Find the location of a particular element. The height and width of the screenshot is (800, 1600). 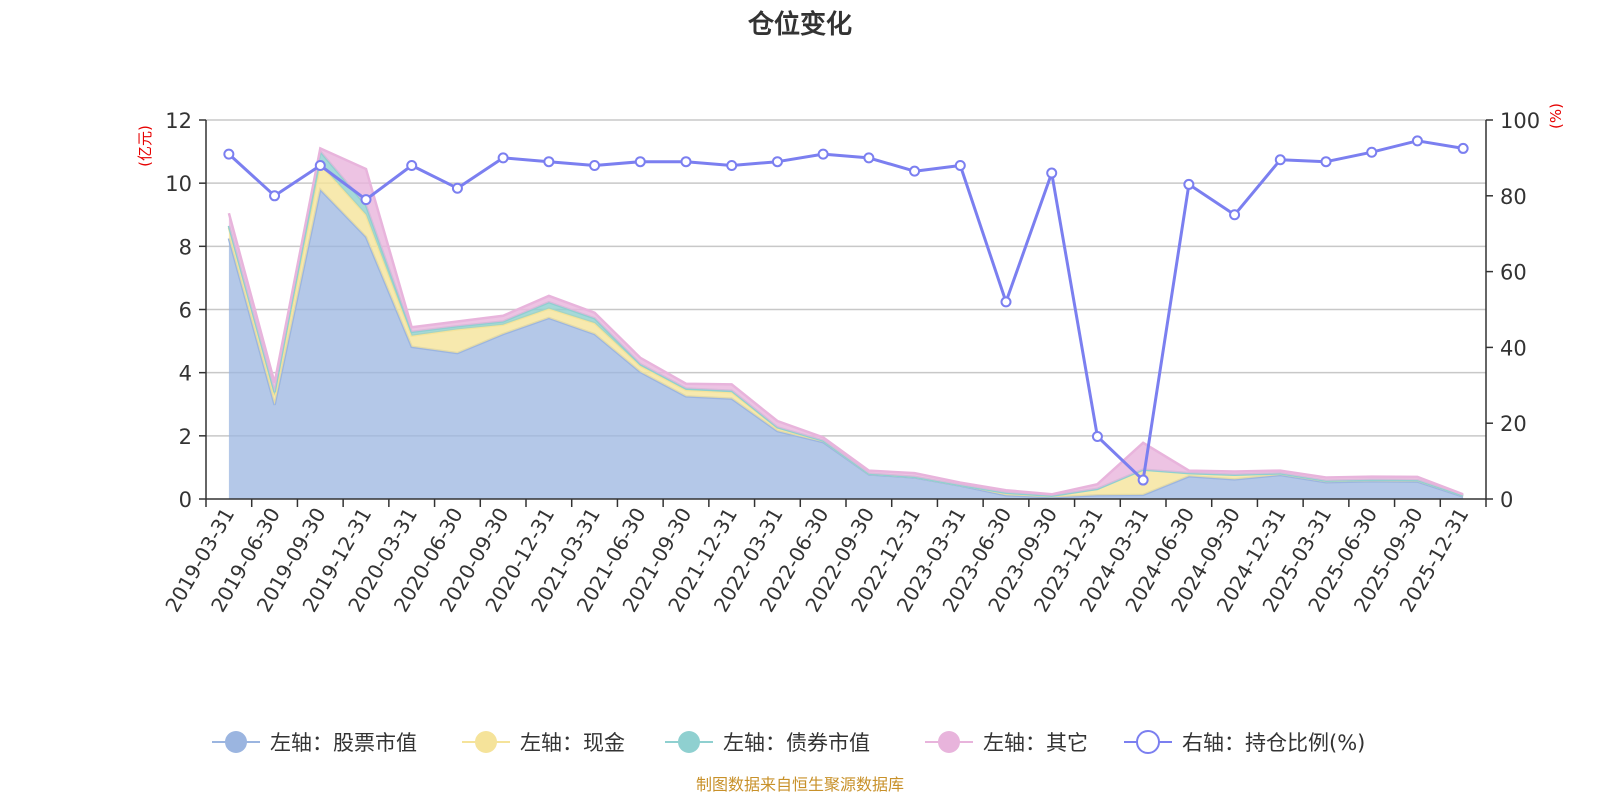

left-tick-label-1: 2 is located at coordinates (185, 437).